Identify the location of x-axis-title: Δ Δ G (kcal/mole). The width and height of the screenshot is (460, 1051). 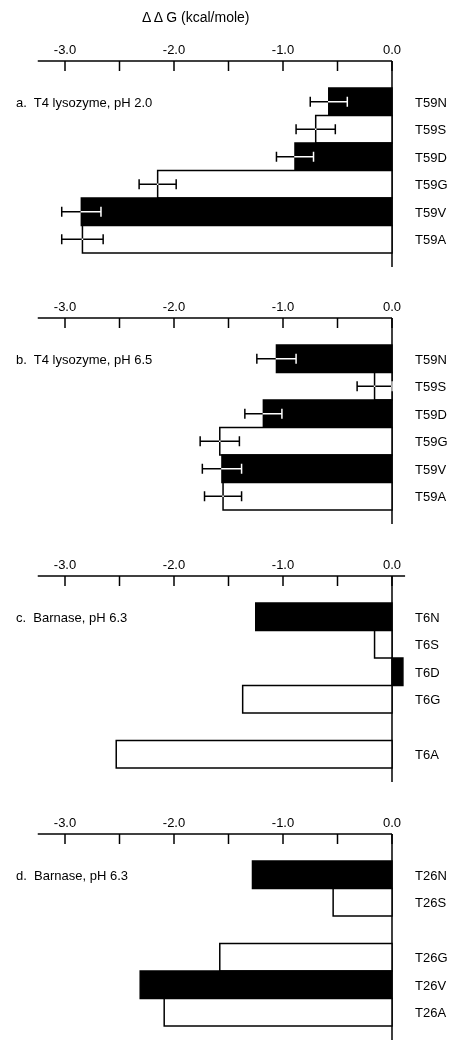
(196, 17).